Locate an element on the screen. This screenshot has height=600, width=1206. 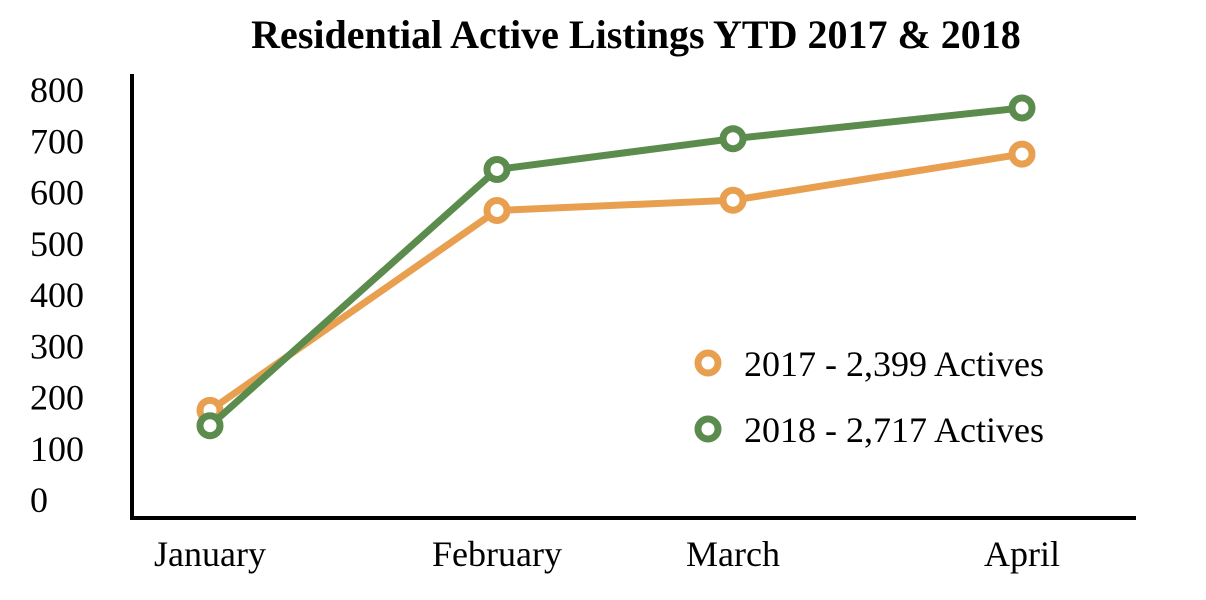
y-axis-tick-labels: 0 100 200 300 400 500 600 700 800 is located at coordinates (57, 295).